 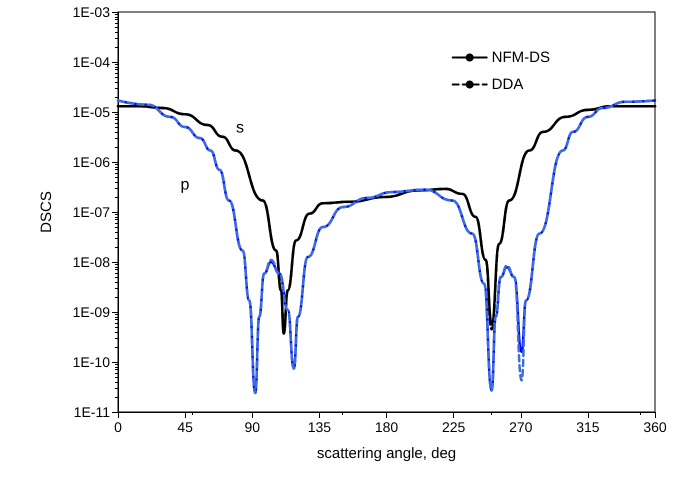 What do you see at coordinates (252, 427) in the screenshot?
I see `x-tick-label: 90` at bounding box center [252, 427].